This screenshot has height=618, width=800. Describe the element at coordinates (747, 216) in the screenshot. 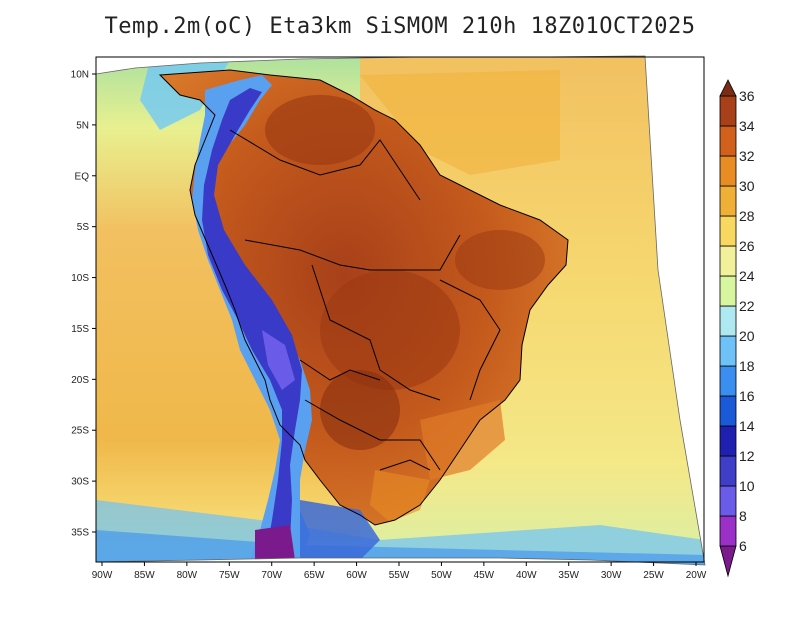

I see `colorbar-label: 28` at that location.